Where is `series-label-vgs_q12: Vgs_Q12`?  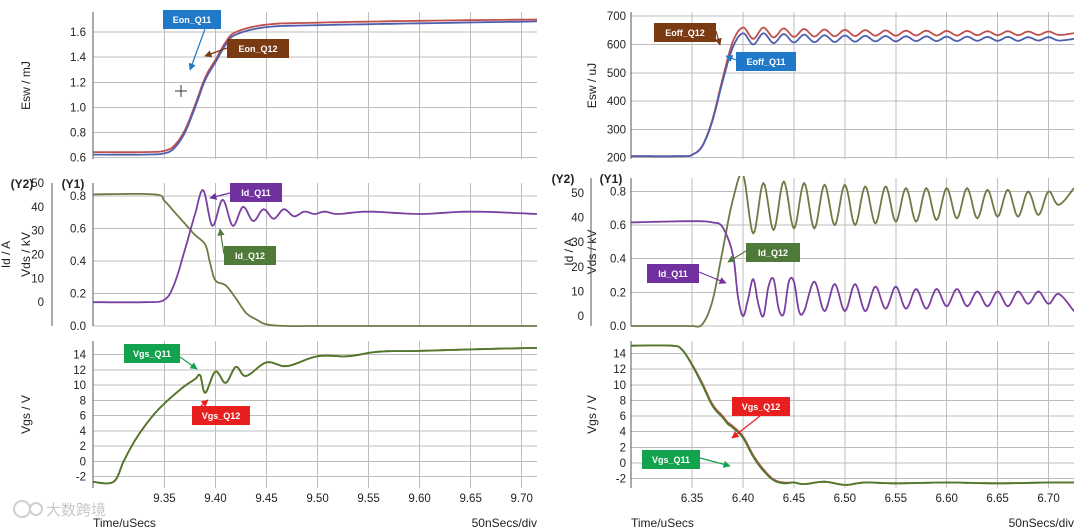 series-label-vgs_q12: Vgs_Q12 is located at coordinates (761, 406).